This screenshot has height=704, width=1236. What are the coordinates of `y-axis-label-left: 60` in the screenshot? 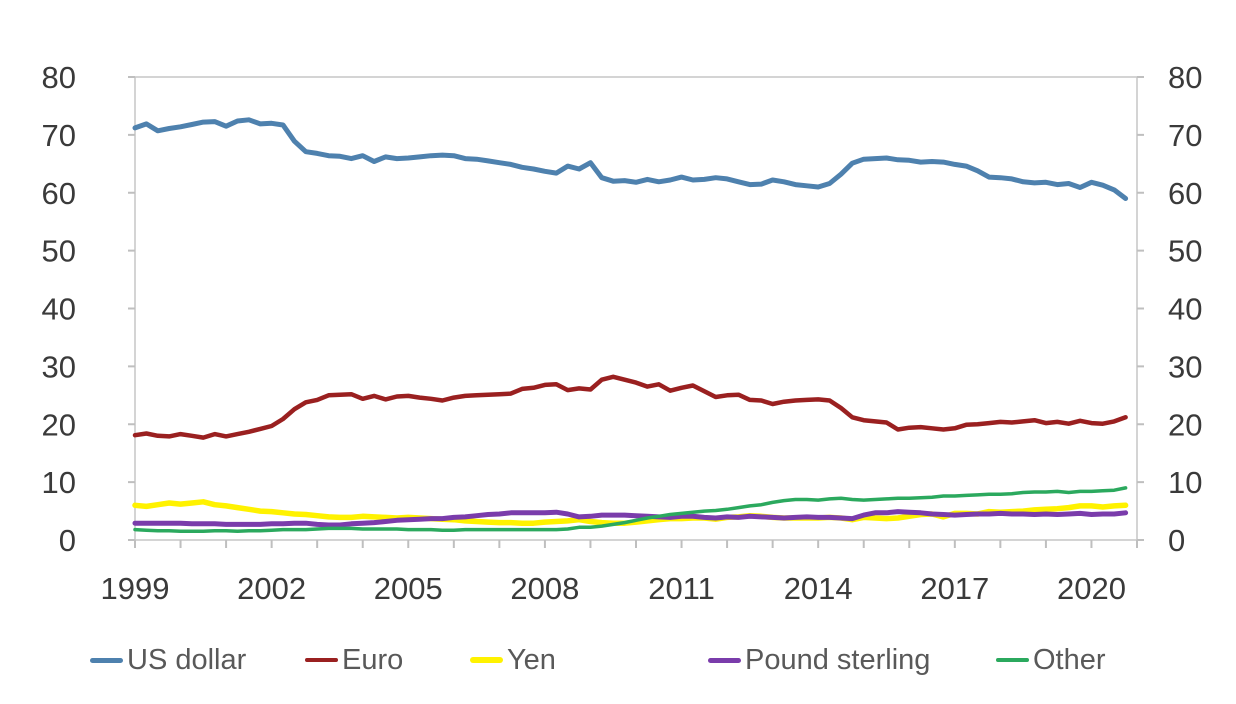 It's located at (59, 193).